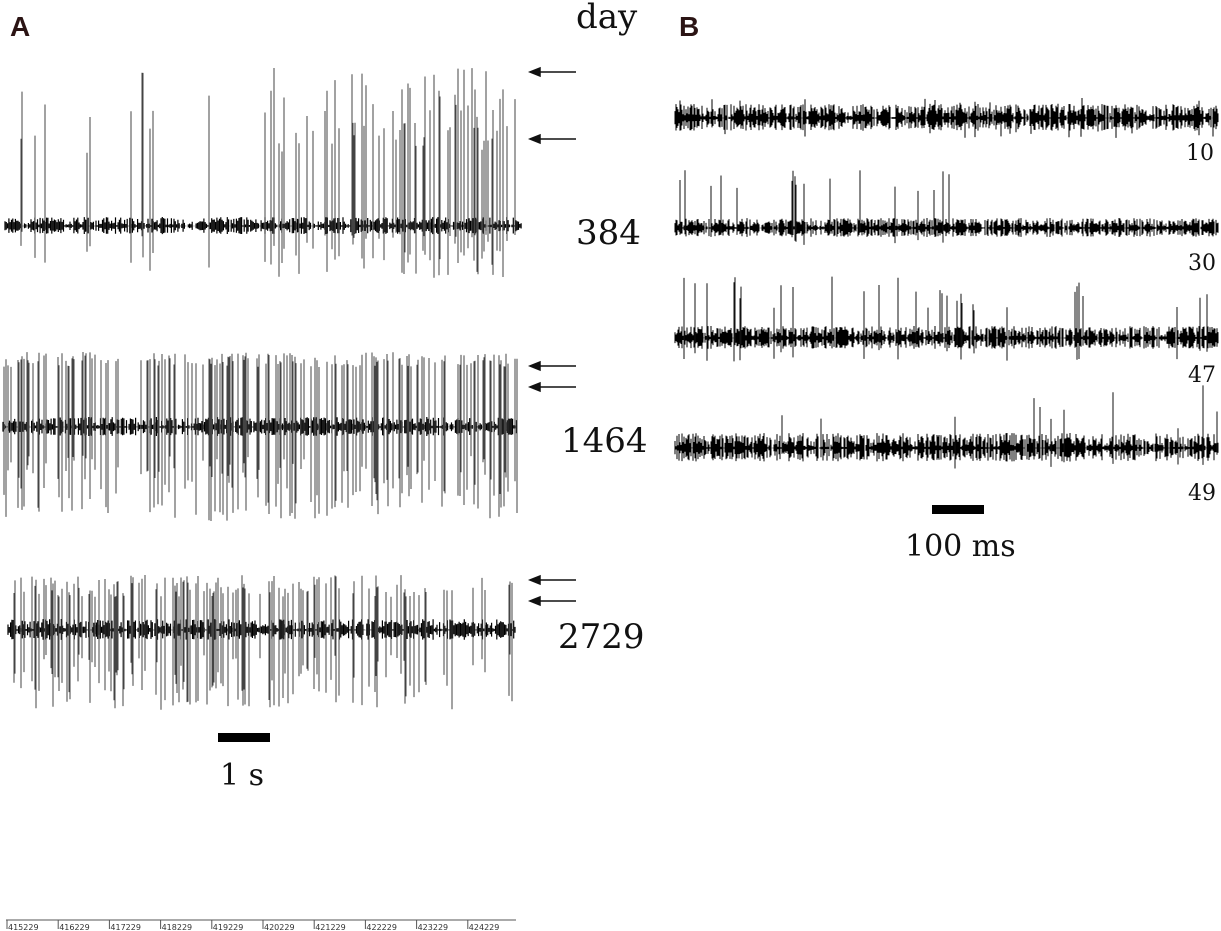  I want to click on timeline-tick-label: 415229, so click(23, 927).